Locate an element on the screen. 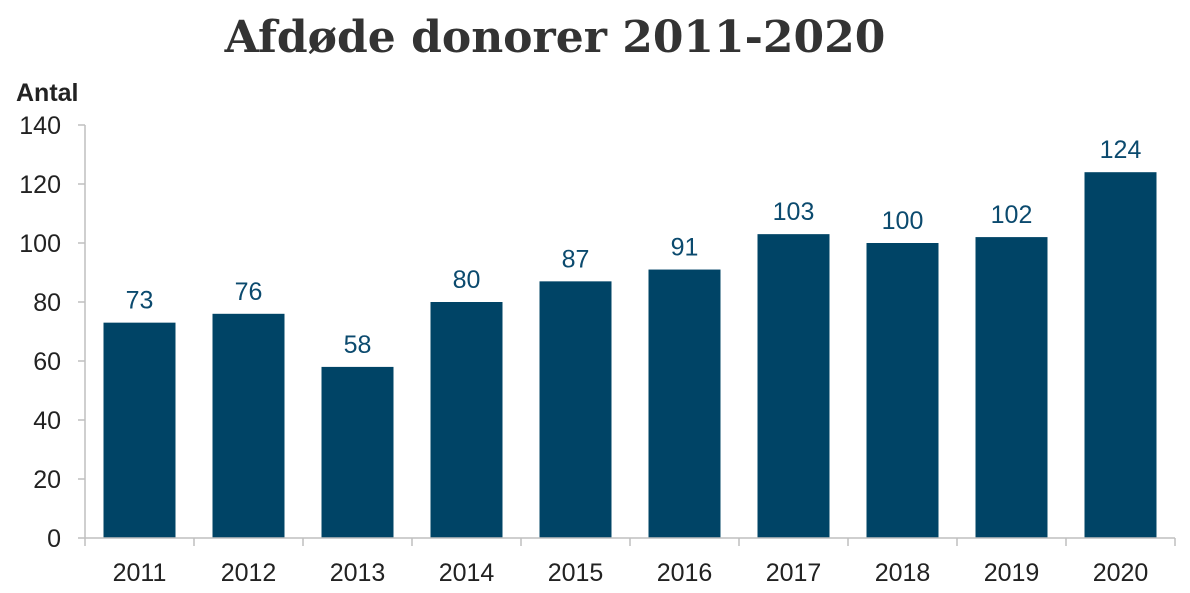 Image resolution: width=1190 pixels, height=593 pixels. data-label: 102 is located at coordinates (1012, 215).